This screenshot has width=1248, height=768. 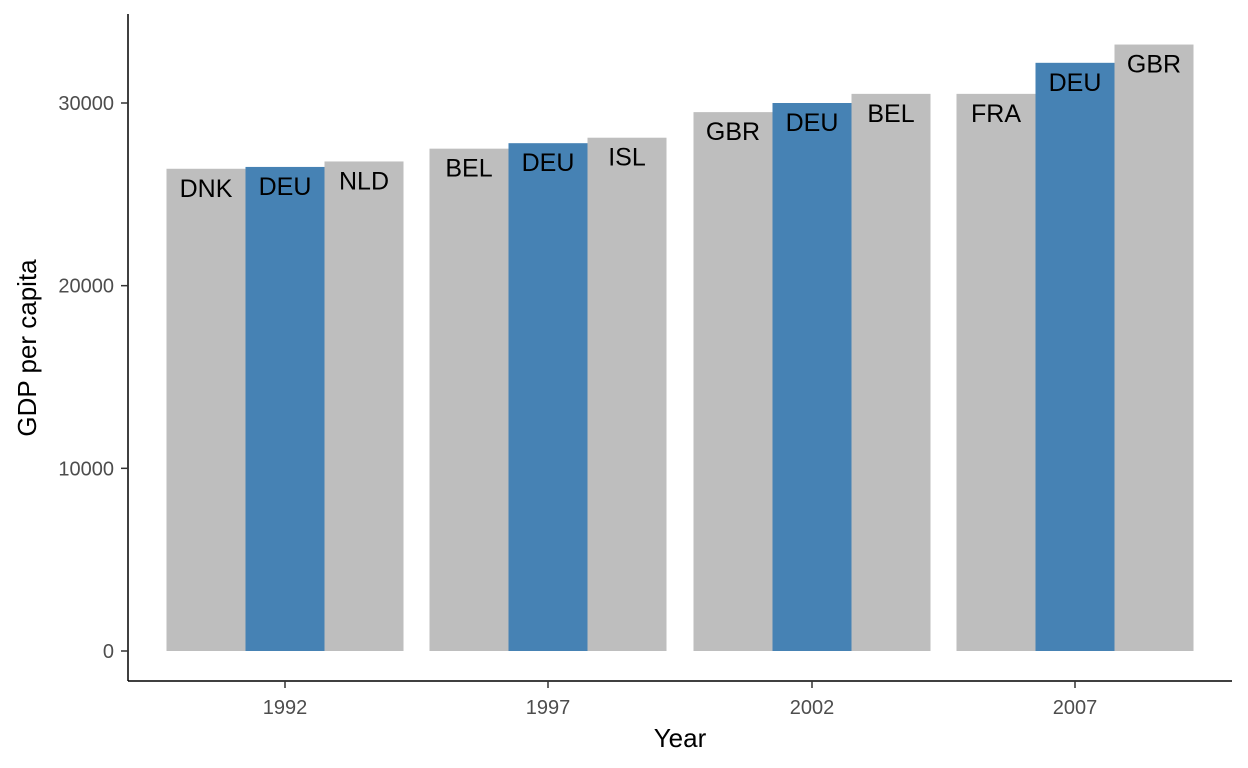 I want to click on bar-2002-bel, so click(x=891, y=372).